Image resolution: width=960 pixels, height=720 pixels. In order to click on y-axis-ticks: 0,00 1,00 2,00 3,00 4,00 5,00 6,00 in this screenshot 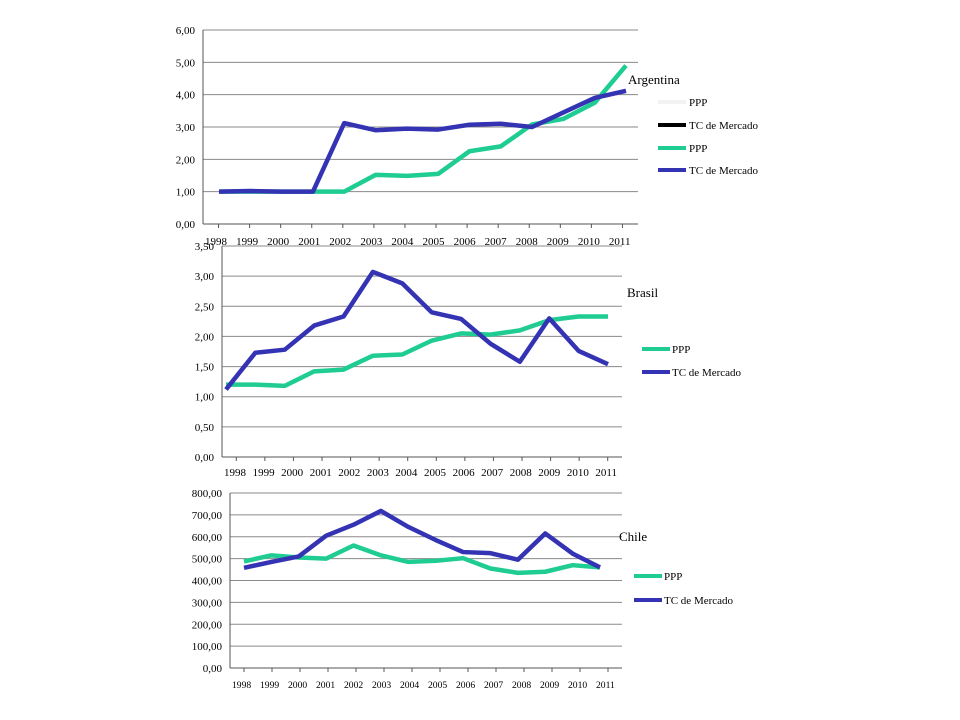, I will do `click(186, 128)`.